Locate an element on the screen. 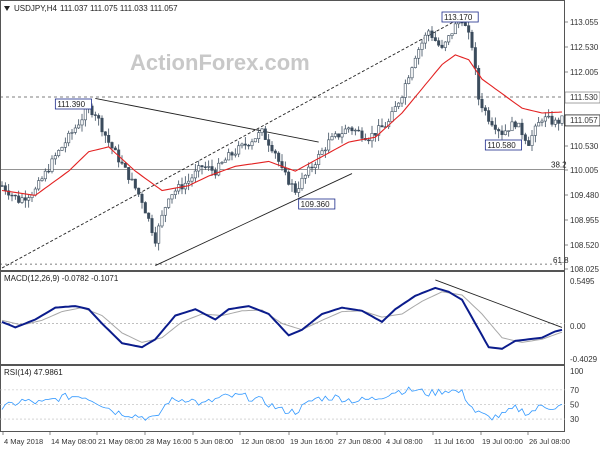 The width and height of the screenshot is (600, 450). date-tick-label: 5 Jun 08:00 is located at coordinates (213, 441).